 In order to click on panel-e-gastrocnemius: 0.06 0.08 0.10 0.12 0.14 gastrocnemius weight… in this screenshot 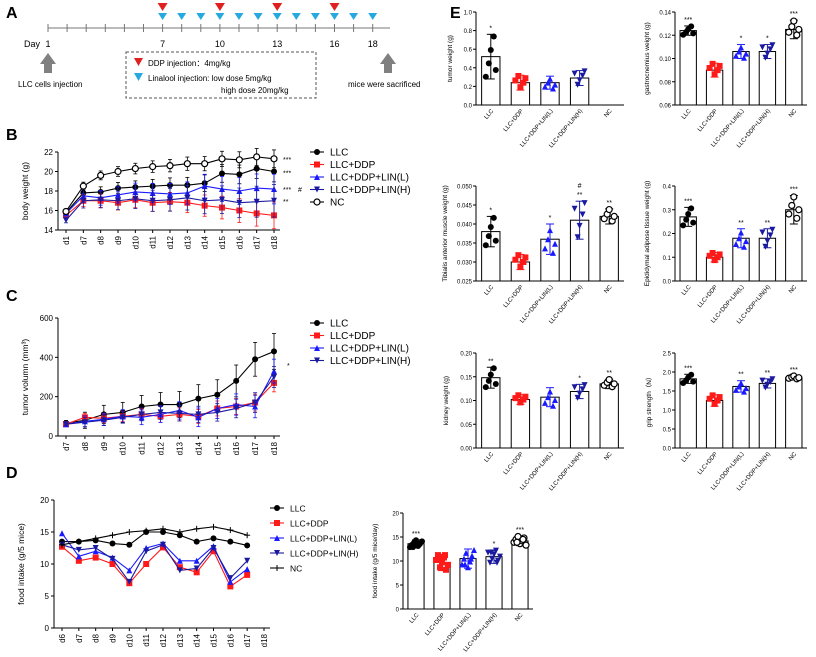, I will do `click(725, 80)`.